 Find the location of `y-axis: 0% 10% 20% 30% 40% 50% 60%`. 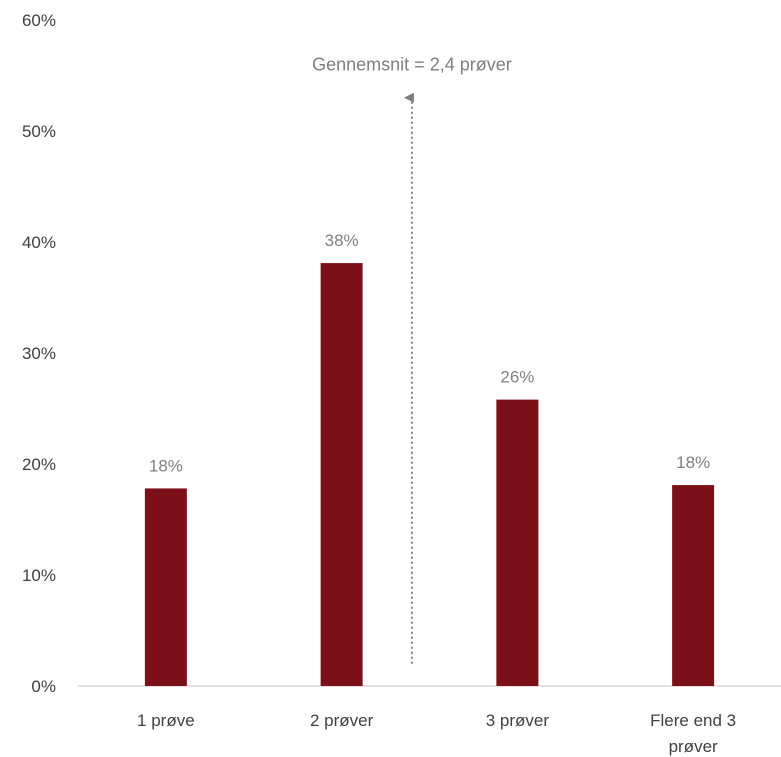

y-axis: 0% 10% 20% 30% 40% 50% 60% is located at coordinates (39, 353).